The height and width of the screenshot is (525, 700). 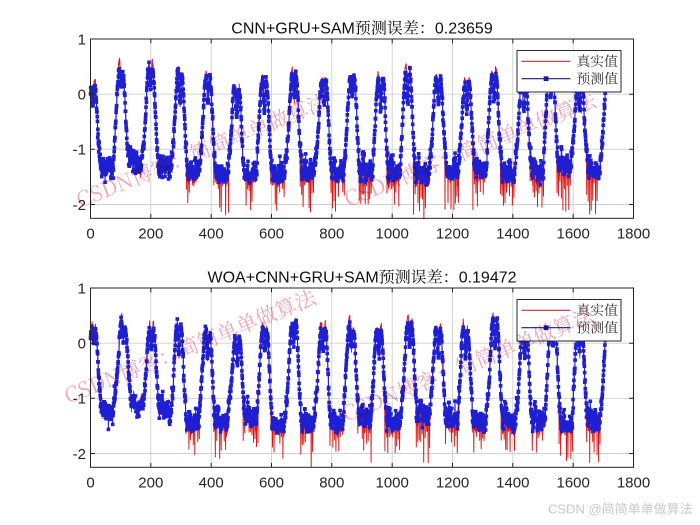 I want to click on svg-text: CNN+GRU+SAM, so click(x=293, y=29).